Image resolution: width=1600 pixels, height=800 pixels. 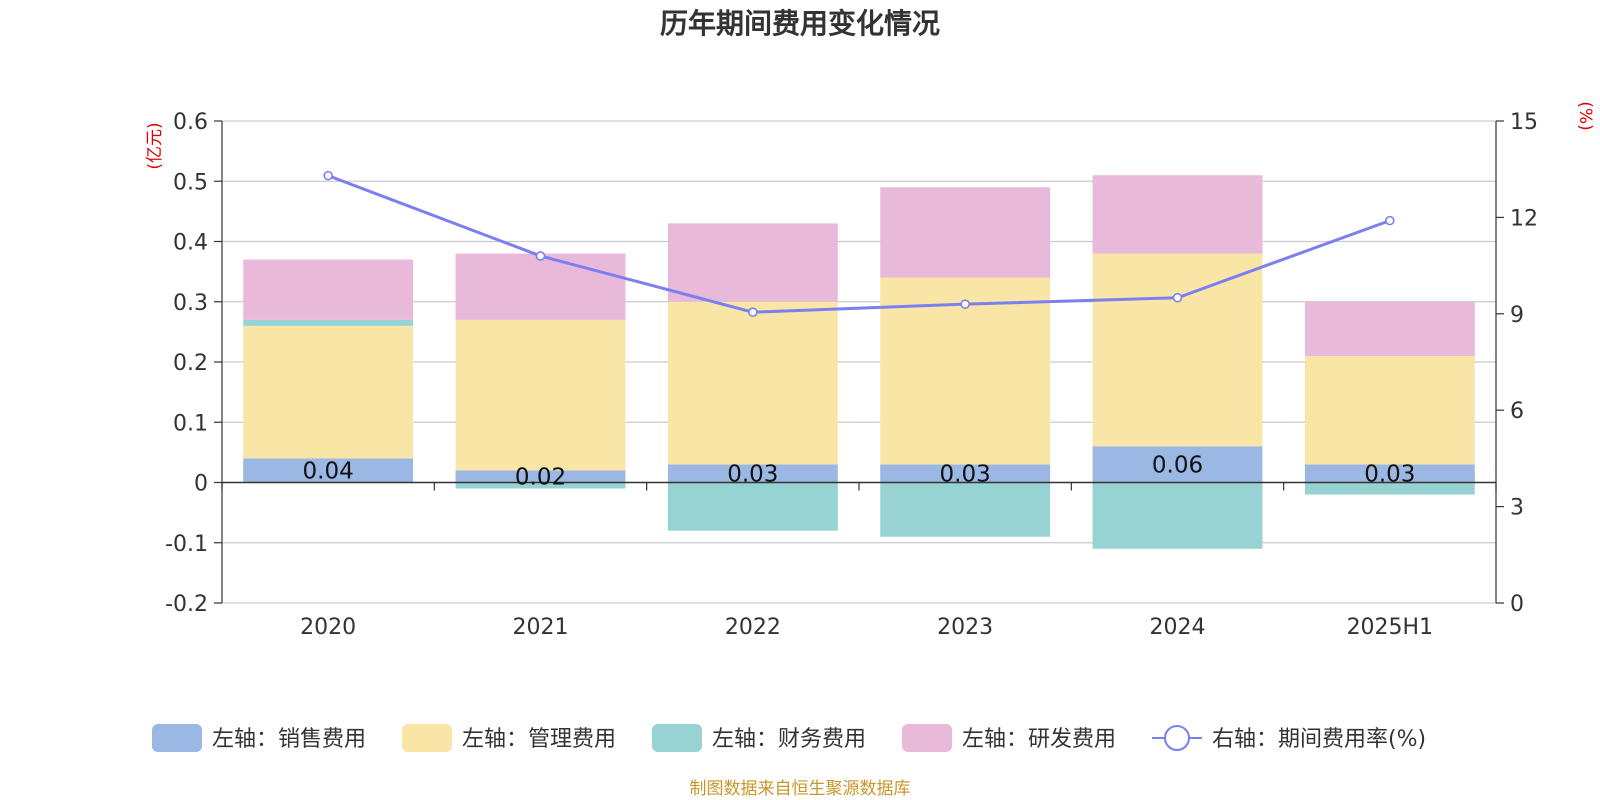 What do you see at coordinates (965, 509) in the screenshot?
I see `bar-finance-2023` at bounding box center [965, 509].